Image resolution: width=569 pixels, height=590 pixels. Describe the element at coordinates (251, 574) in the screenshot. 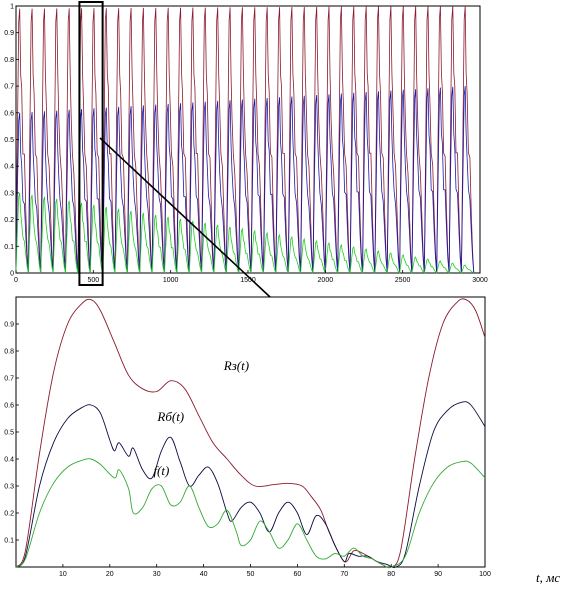

I see `x-tick-label: 50` at that location.